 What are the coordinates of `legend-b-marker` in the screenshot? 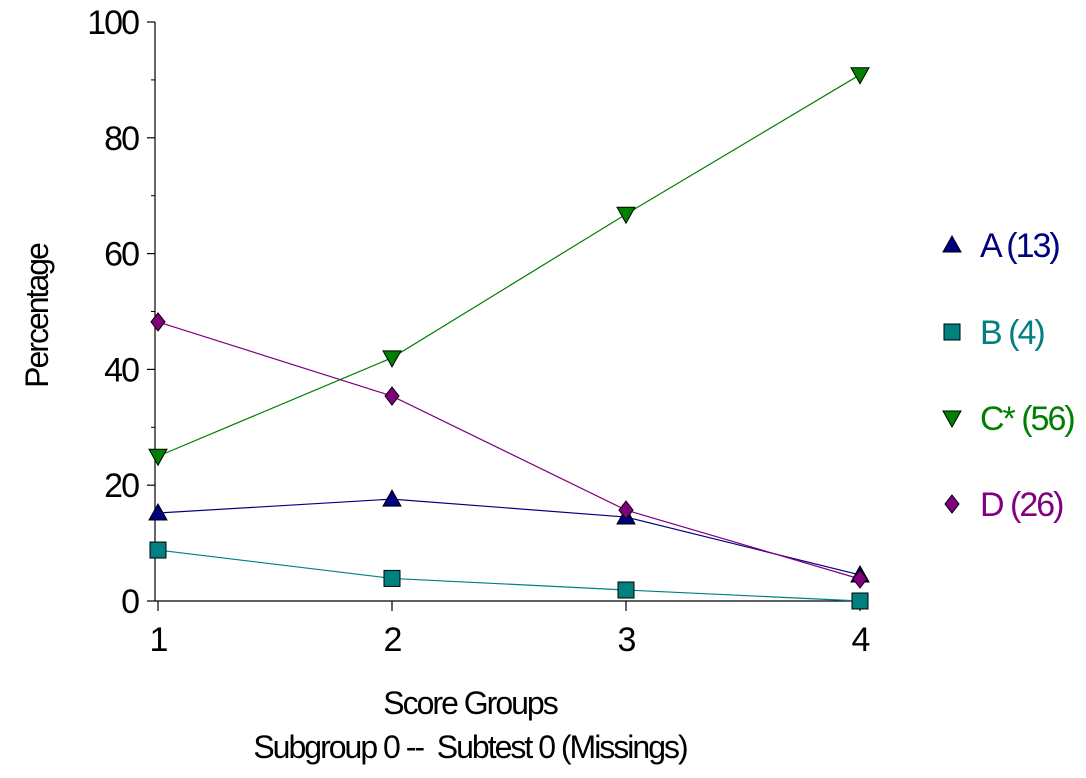 It's located at (952, 332).